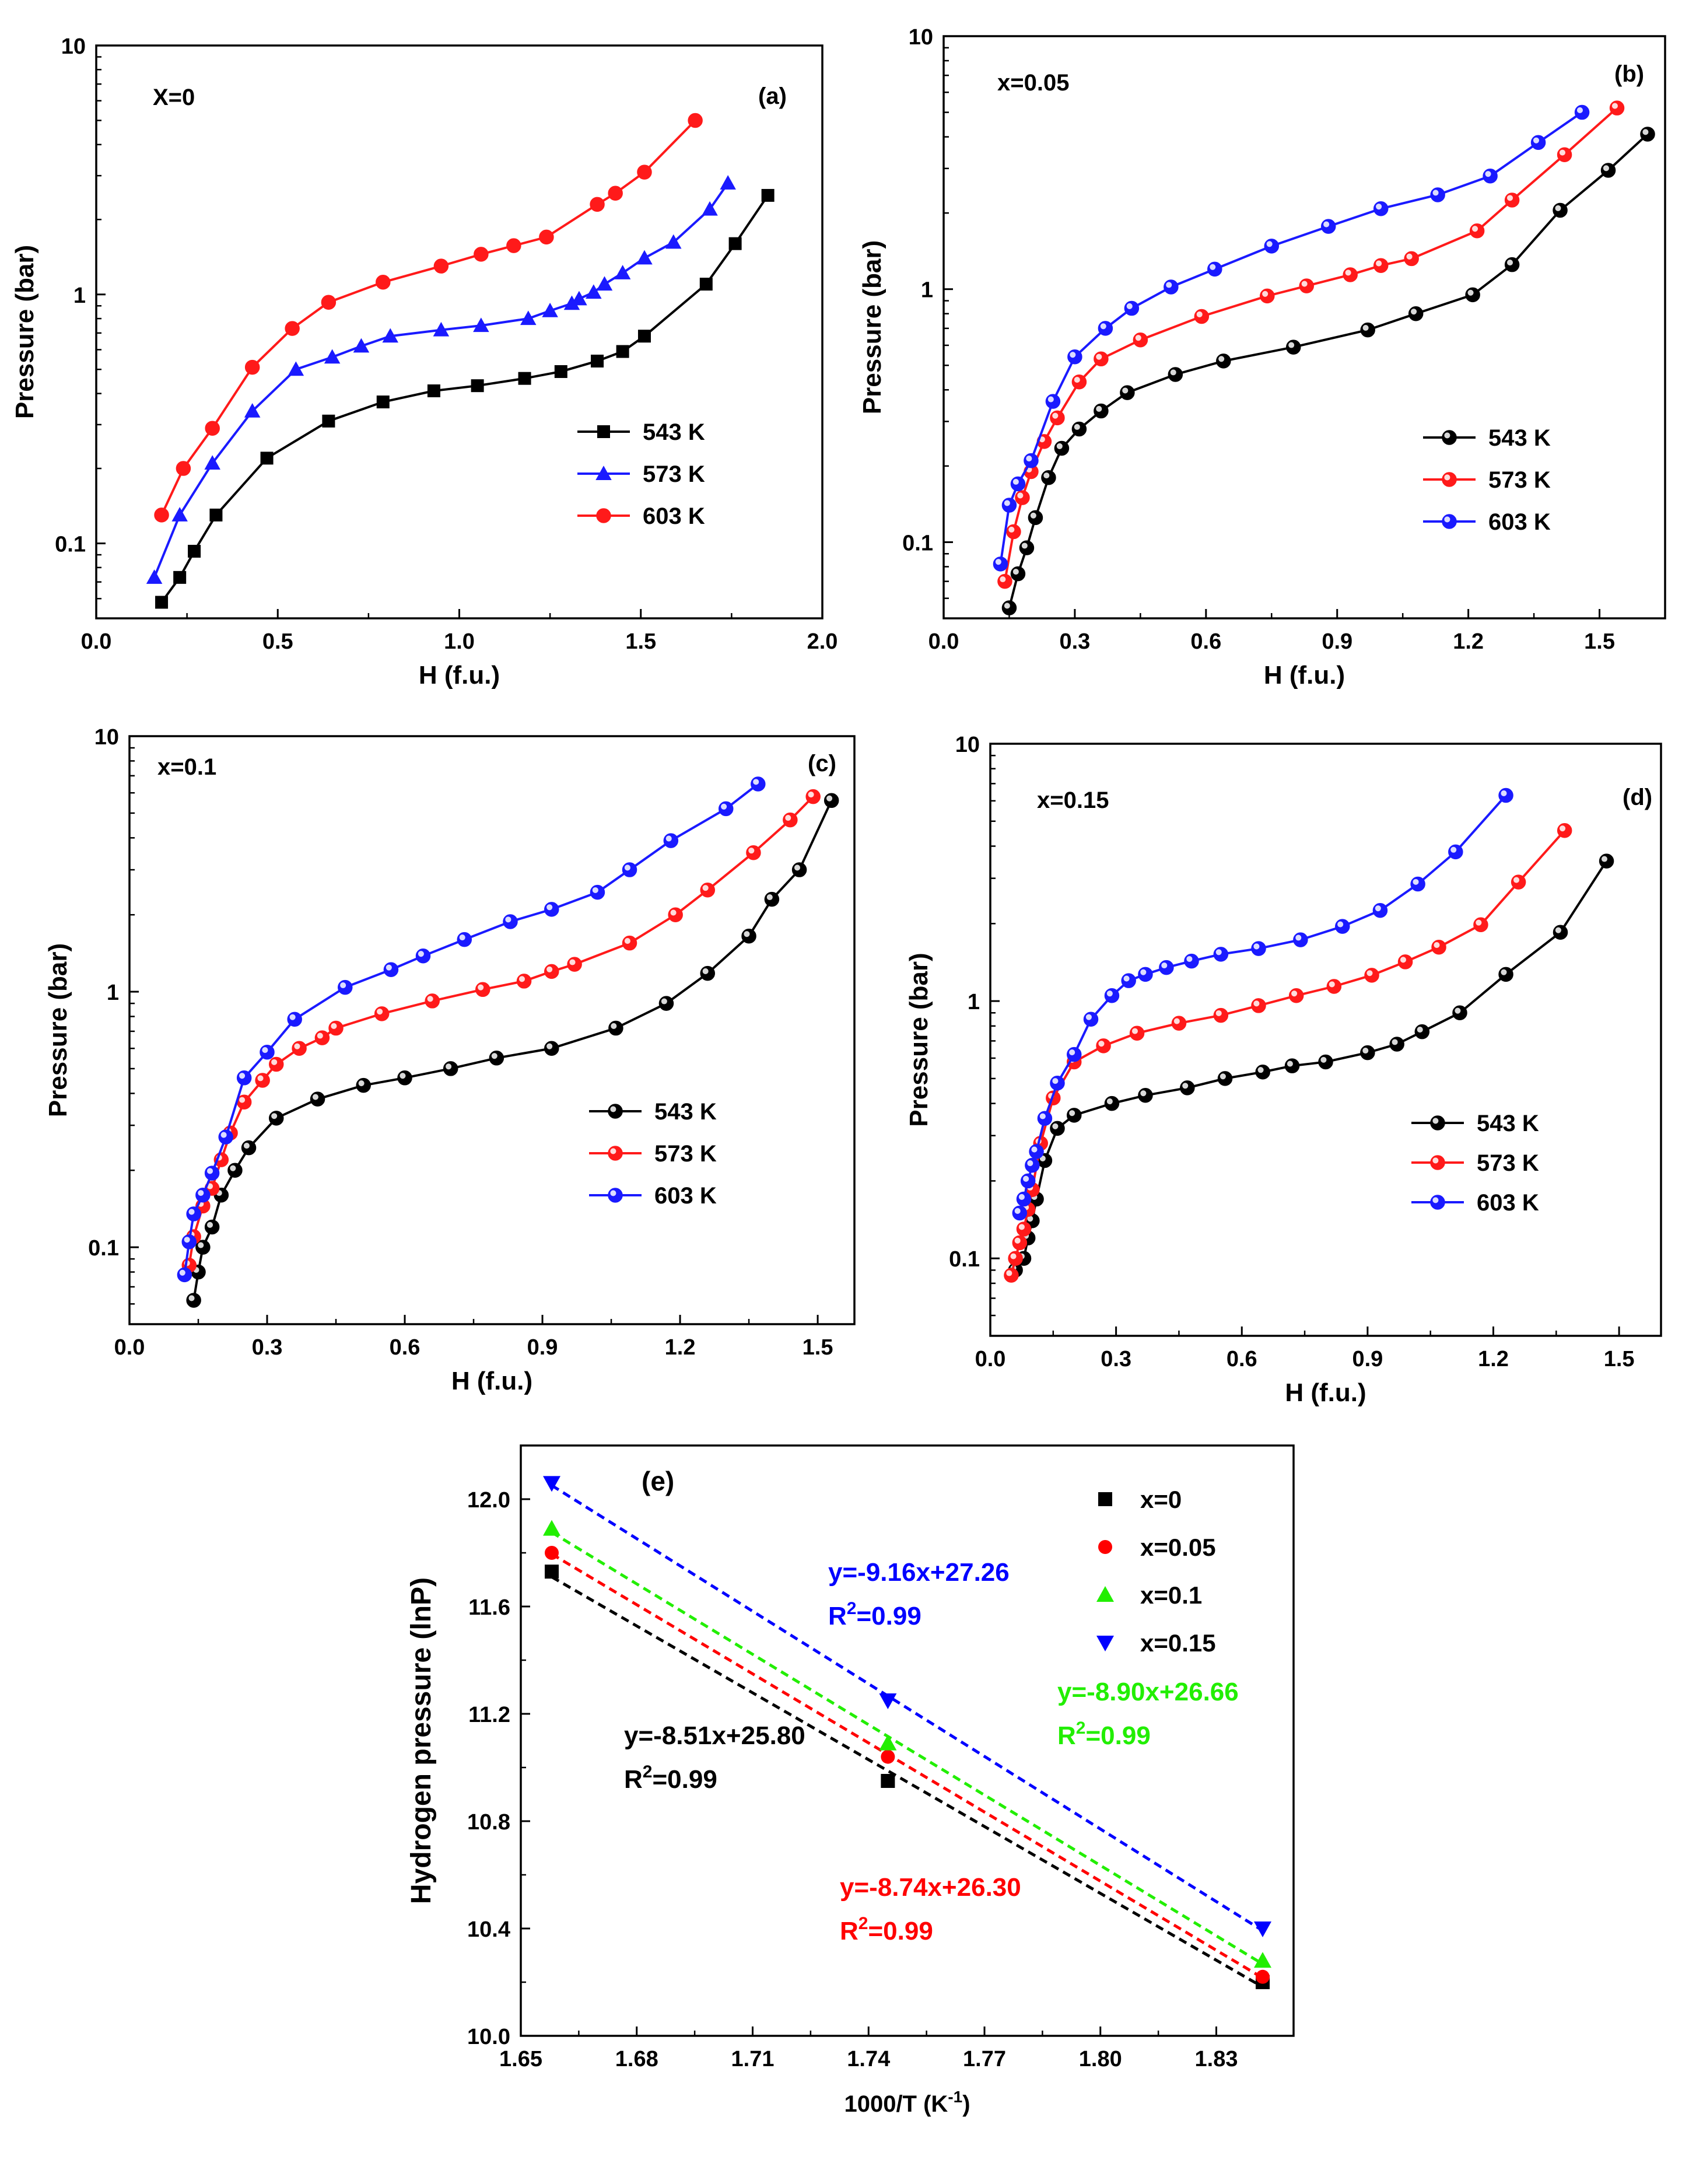 The image size is (1703, 2184). Describe the element at coordinates (1156, 1571) in the screenshot. I see `legend: x=0 x=0.05 x=0.1 x=0.15` at that location.